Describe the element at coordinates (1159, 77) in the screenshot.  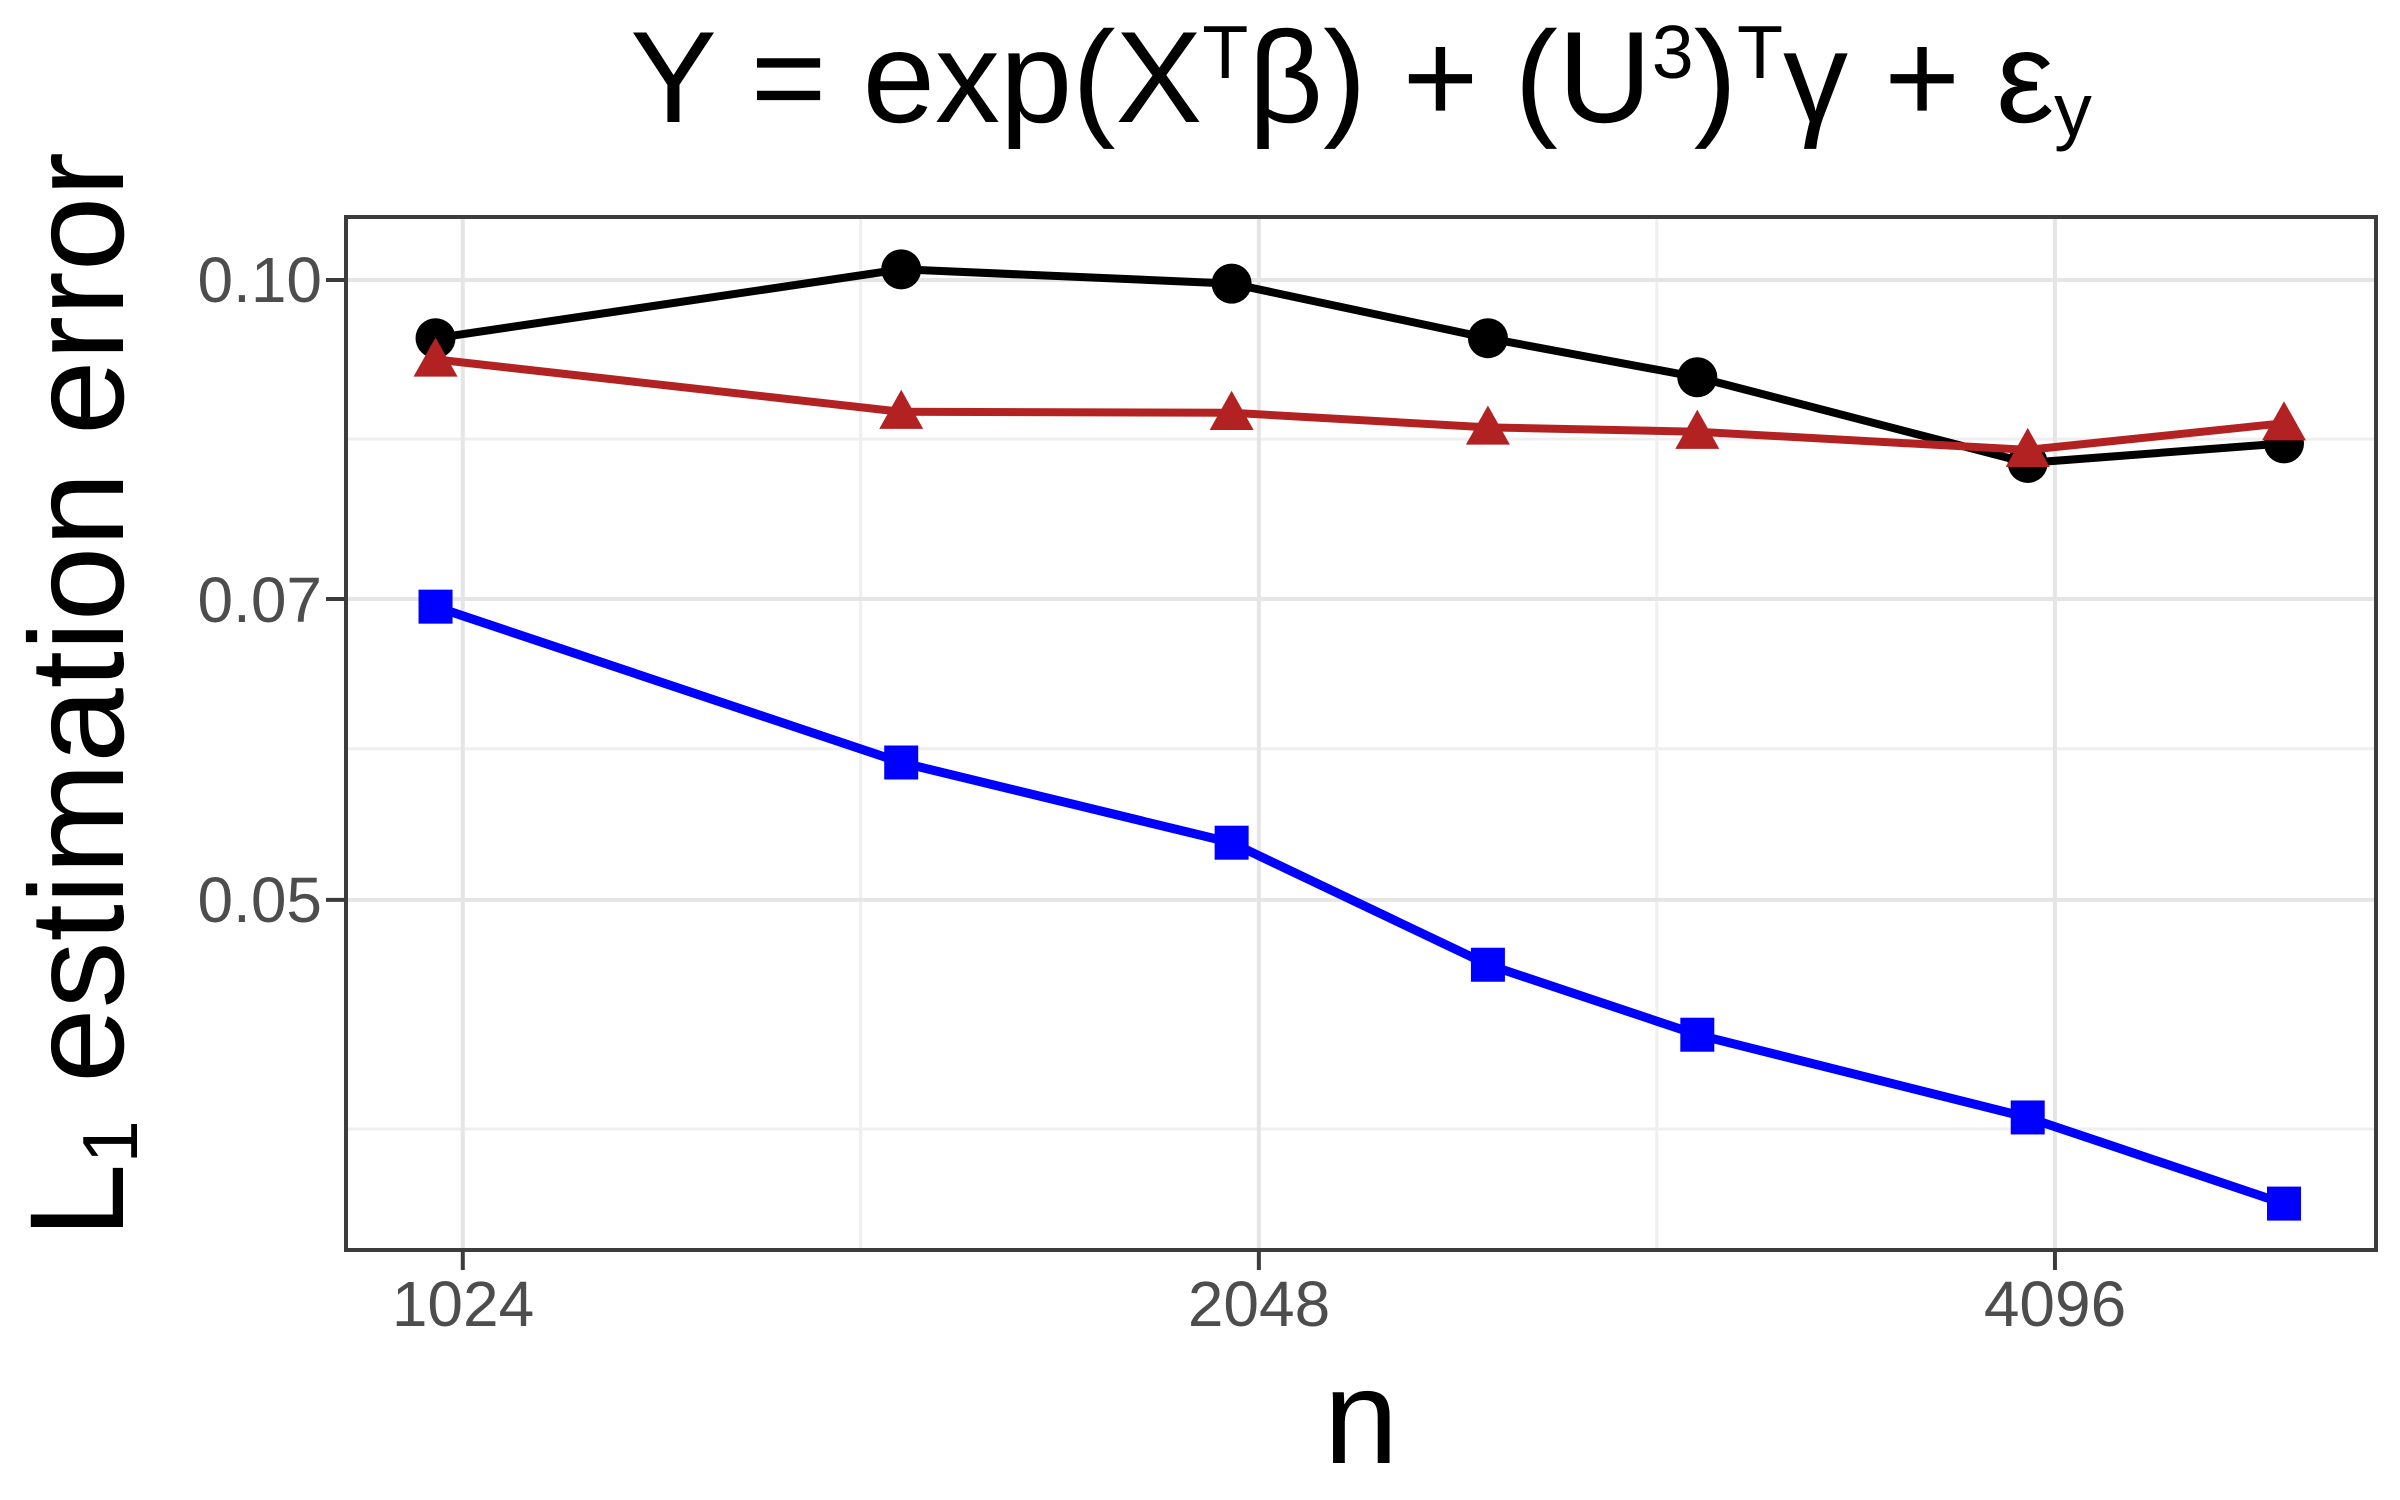
I see `title-segment: X` at that location.